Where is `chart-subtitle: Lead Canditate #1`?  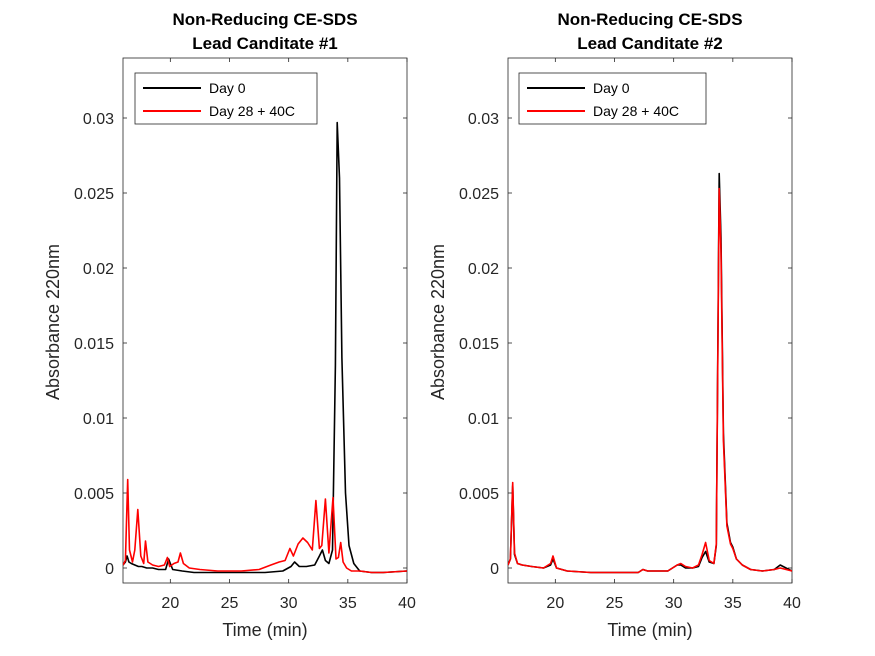
chart-subtitle: Lead Canditate #1 is located at coordinates (265, 43).